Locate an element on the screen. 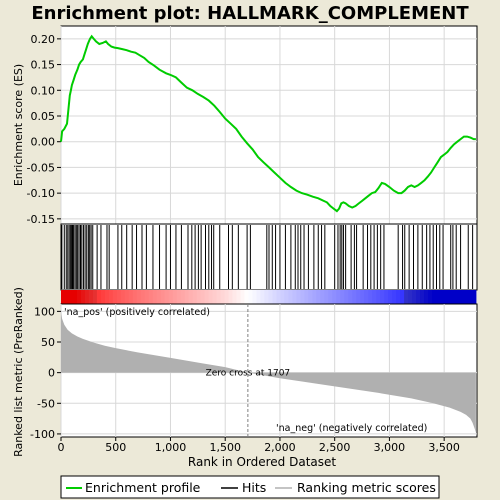 The height and width of the screenshot is (500, 500). es-y-tick-label: 0.00 is located at coordinates (43, 142).